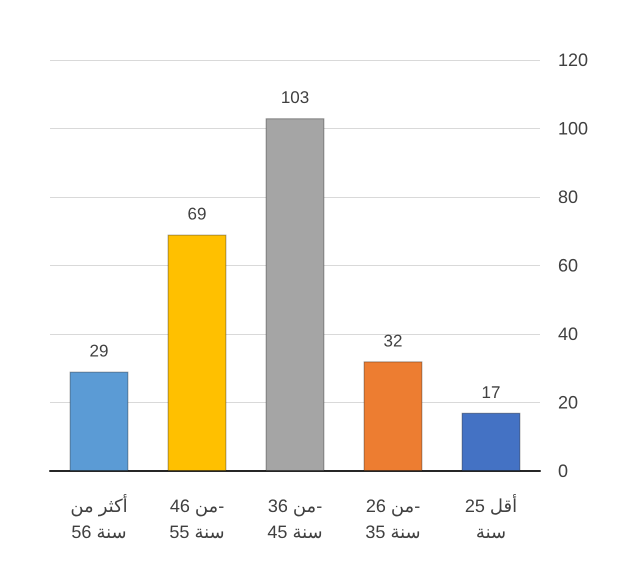 This screenshot has width=630, height=581. What do you see at coordinates (491, 392) in the screenshot?
I see `data-label: 17` at bounding box center [491, 392].